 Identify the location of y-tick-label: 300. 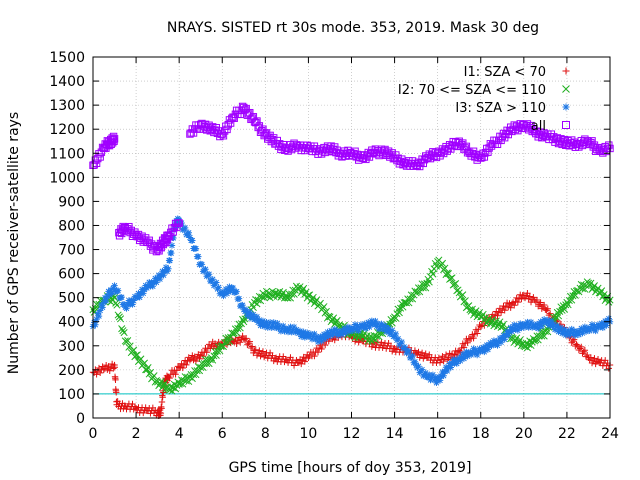
(71, 347).